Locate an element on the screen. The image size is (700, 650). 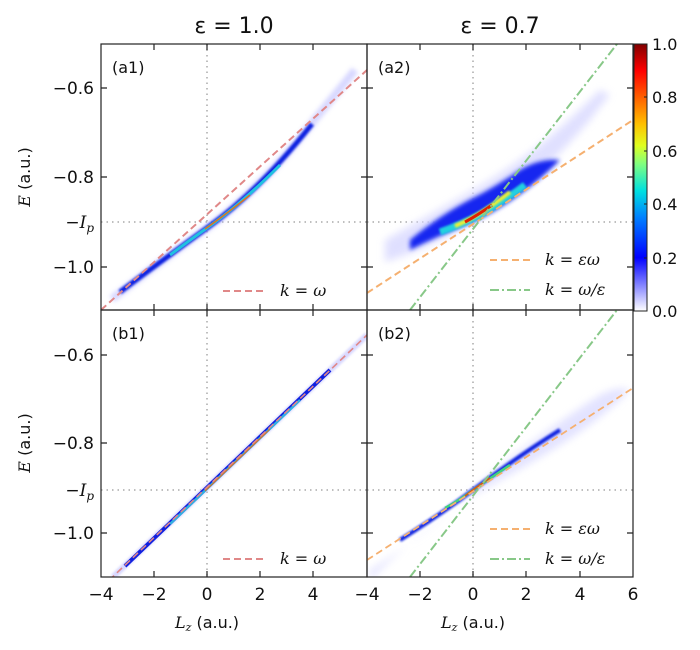
x-axis-label-right: Lz (a.u.) is located at coordinates (472, 623).